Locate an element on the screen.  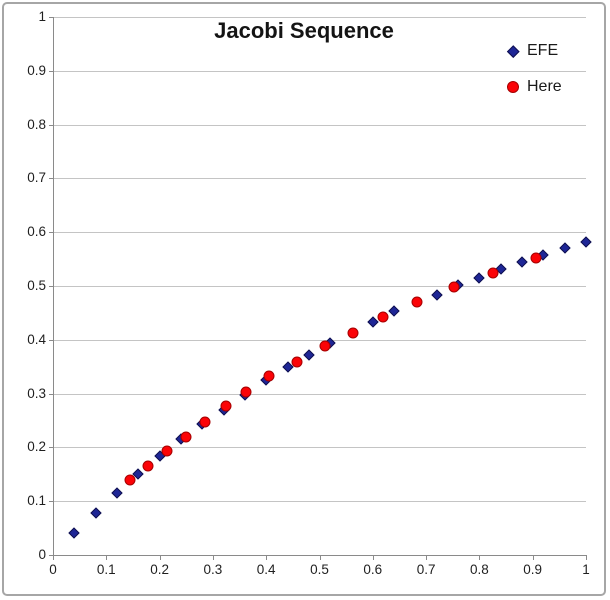
y-tick-label: 0.7 is located at coordinates (36, 178).